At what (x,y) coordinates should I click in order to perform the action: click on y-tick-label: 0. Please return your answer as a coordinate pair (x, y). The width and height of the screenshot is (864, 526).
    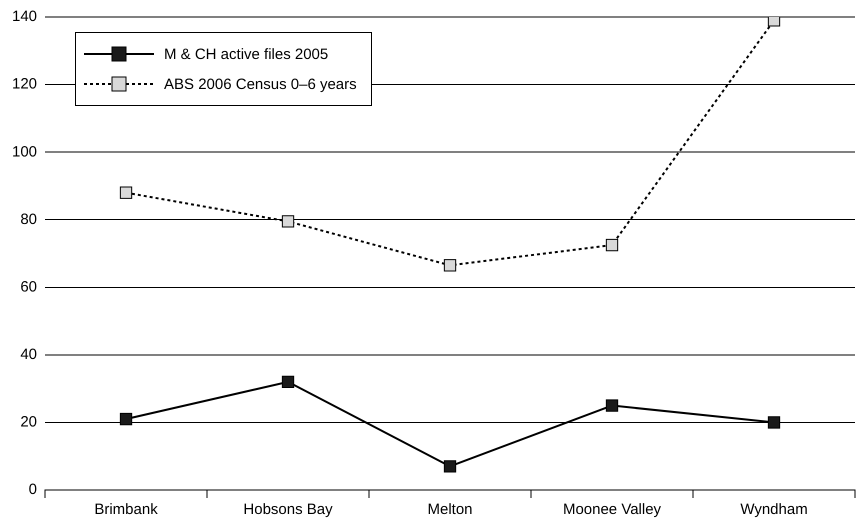
    Looking at the image, I should click on (33, 489).